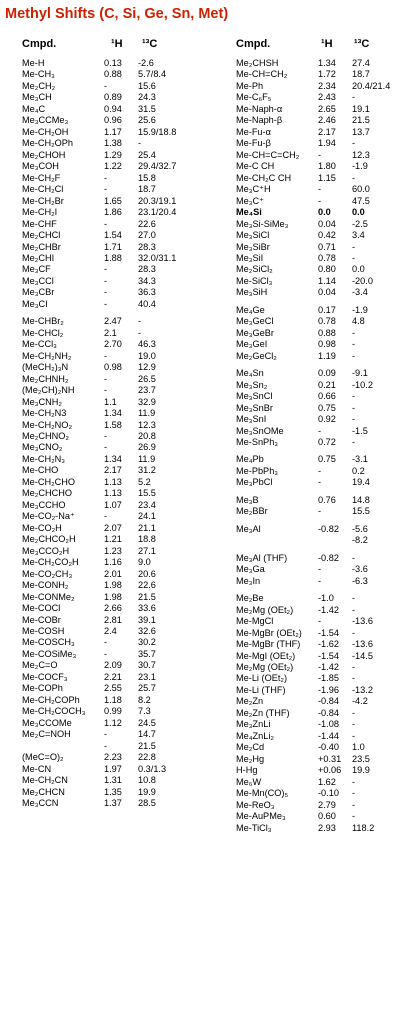 Image resolution: width=409 pixels, height=1017 pixels. Describe the element at coordinates (262, 557) in the screenshot. I see `compound-cell: Me₃Al (THF)` at that location.